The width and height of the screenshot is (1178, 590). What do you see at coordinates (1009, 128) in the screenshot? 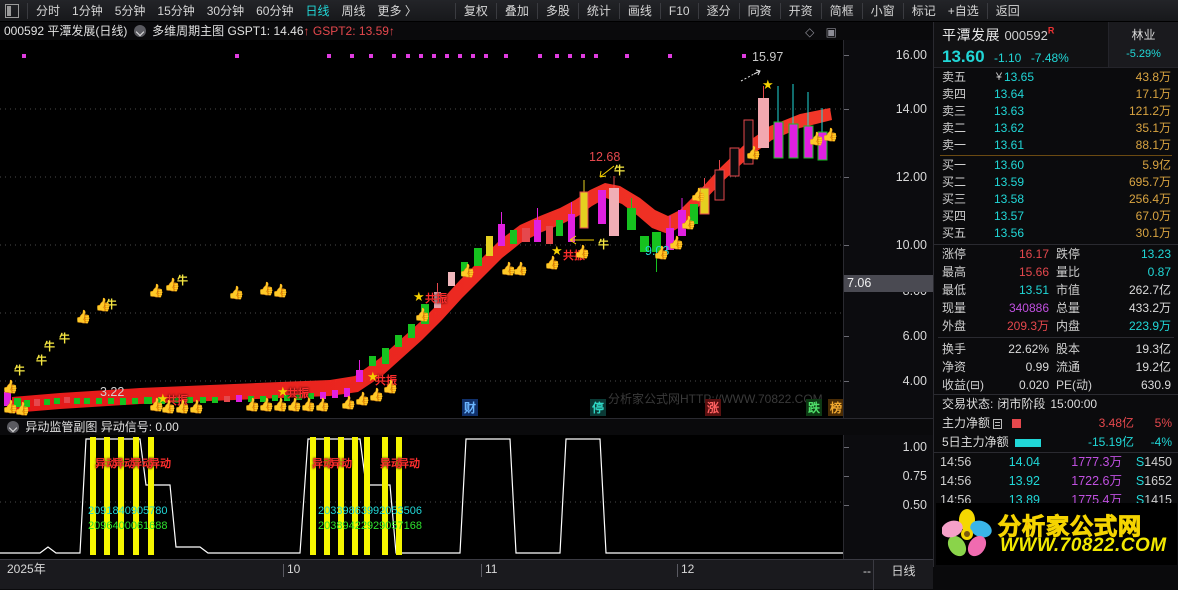
I see `level-price: 13.62` at bounding box center [1009, 128].